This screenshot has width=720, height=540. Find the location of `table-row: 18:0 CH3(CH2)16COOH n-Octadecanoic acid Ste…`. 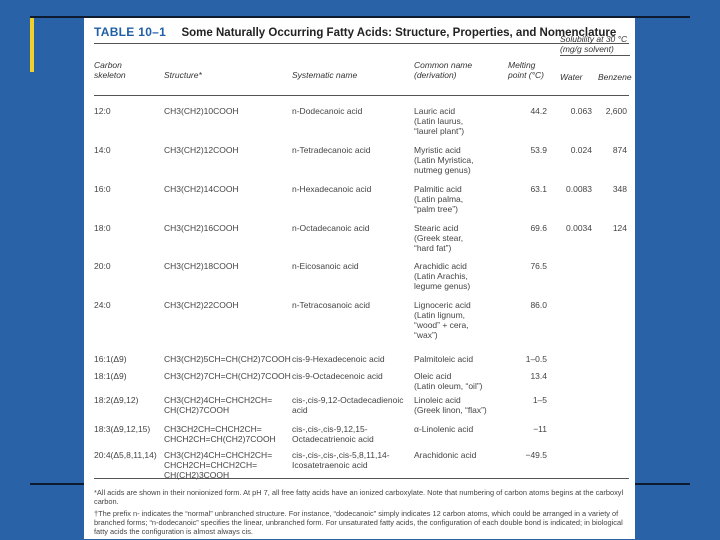

table-row: 18:0 CH3(CH2)16COOH n-Octadecanoic acid Ste… is located at coordinates (359, 238).